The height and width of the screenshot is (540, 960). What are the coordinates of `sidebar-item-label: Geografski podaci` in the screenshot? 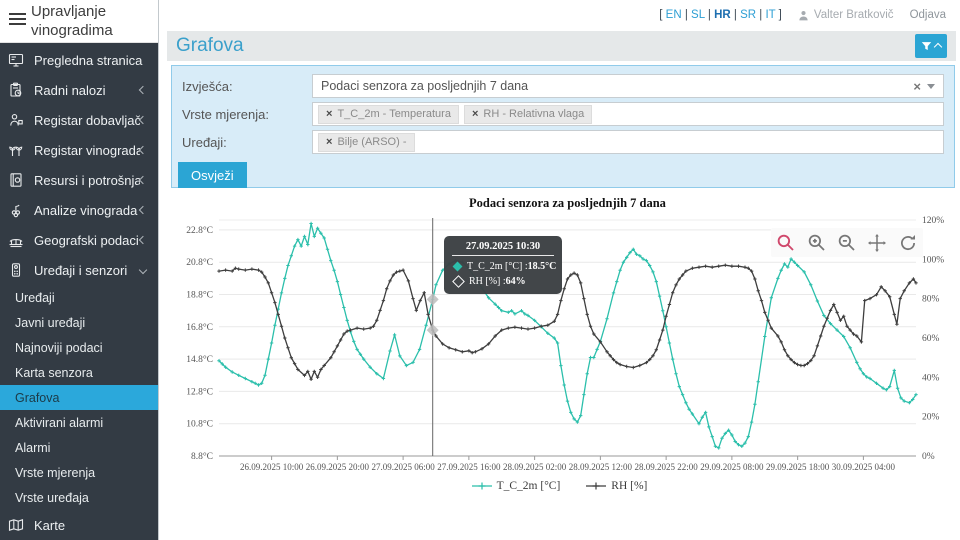 It's located at (86, 240).